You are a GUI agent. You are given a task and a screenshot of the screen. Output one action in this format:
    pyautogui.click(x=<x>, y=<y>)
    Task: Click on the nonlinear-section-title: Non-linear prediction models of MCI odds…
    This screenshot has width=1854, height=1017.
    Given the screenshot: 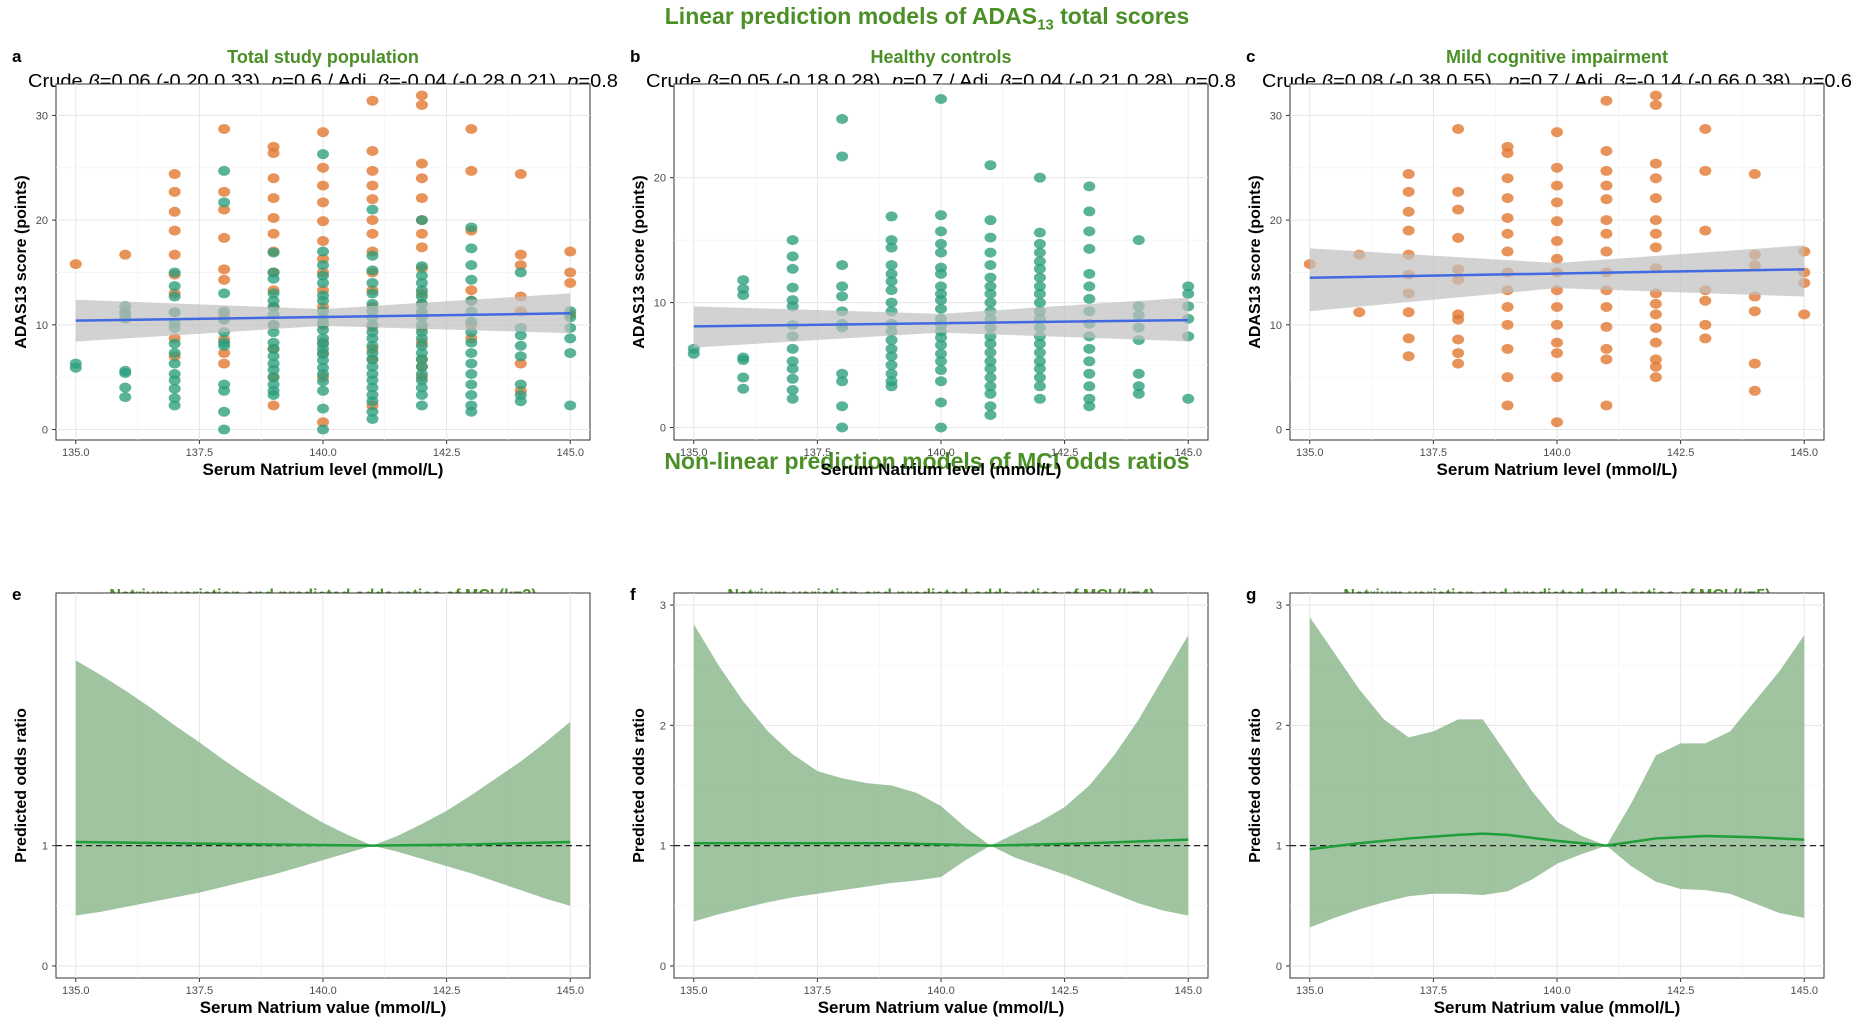 What is the action you would take?
    pyautogui.click(x=927, y=461)
    